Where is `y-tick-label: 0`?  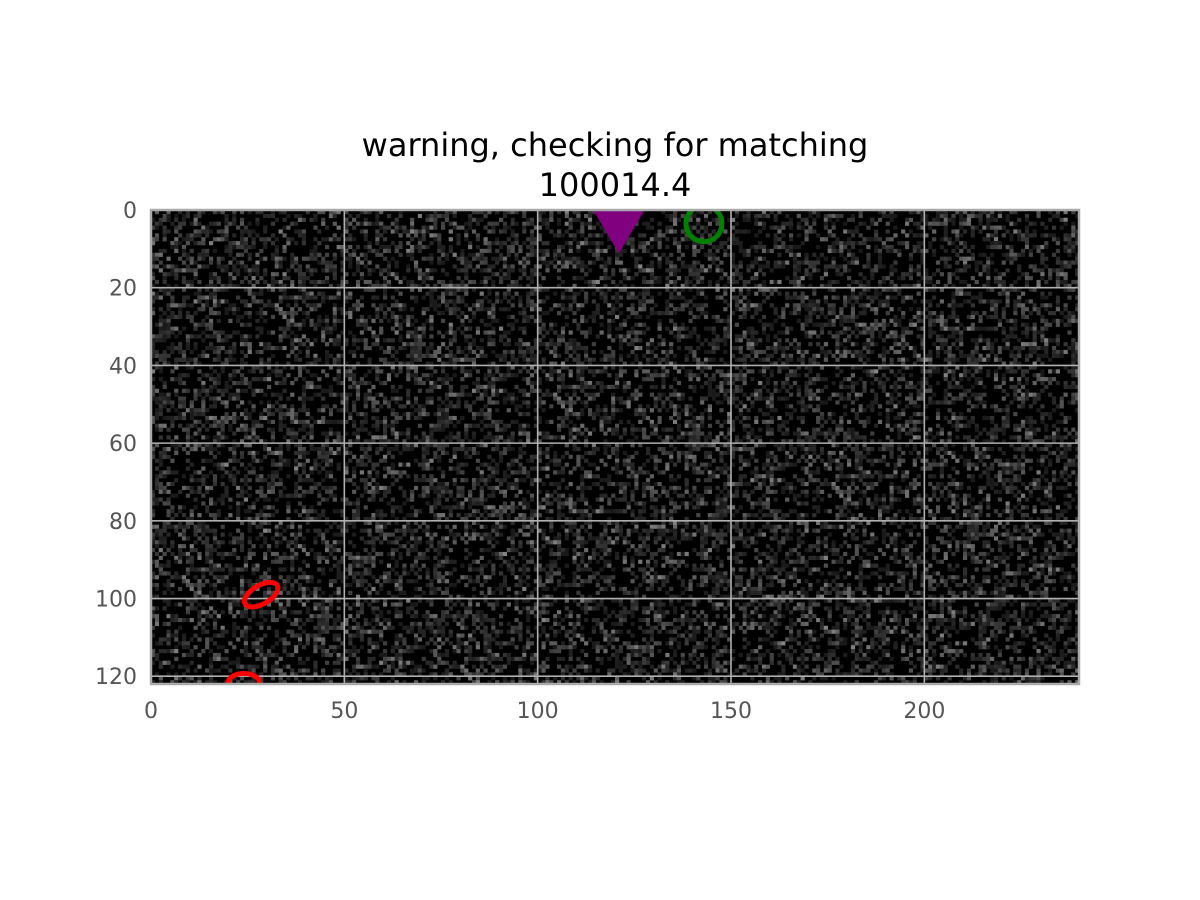 y-tick-label: 0 is located at coordinates (130, 211).